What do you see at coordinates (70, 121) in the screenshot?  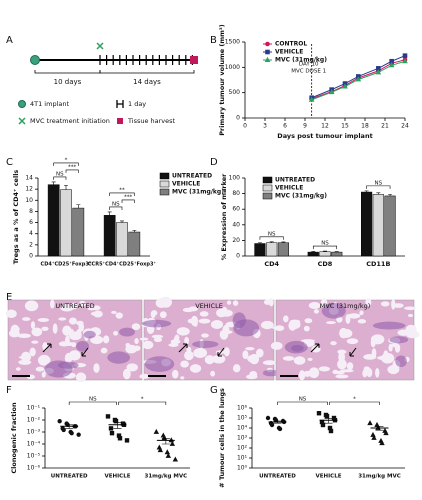 I see `legend-label: MVC treatment initiation` at bounding box center [70, 121].